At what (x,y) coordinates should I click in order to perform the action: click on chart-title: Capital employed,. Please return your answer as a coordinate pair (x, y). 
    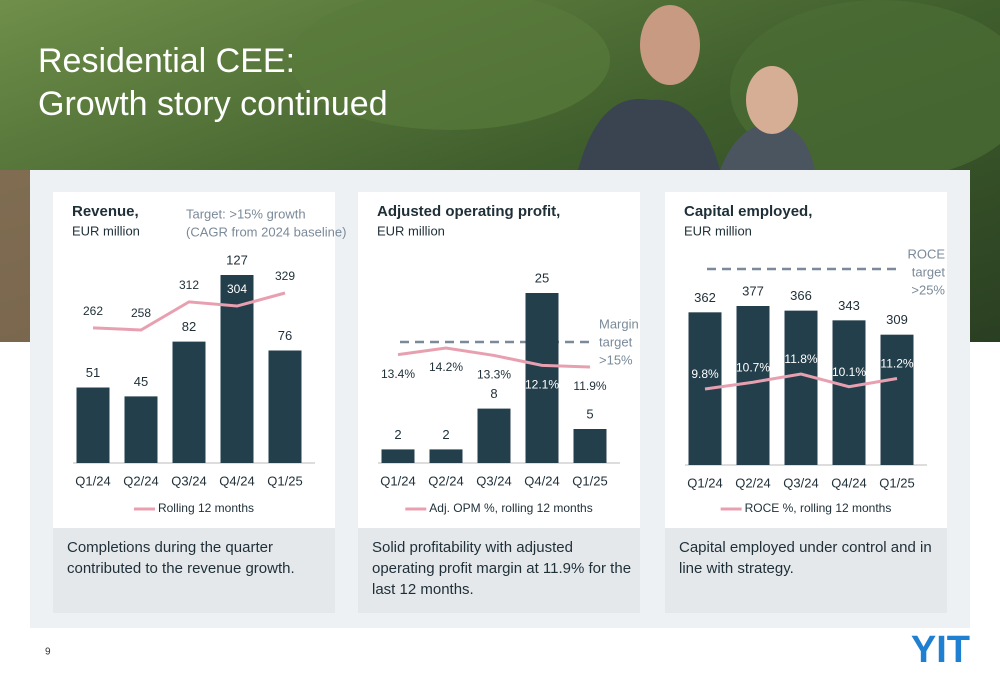
    Looking at the image, I should click on (748, 211).